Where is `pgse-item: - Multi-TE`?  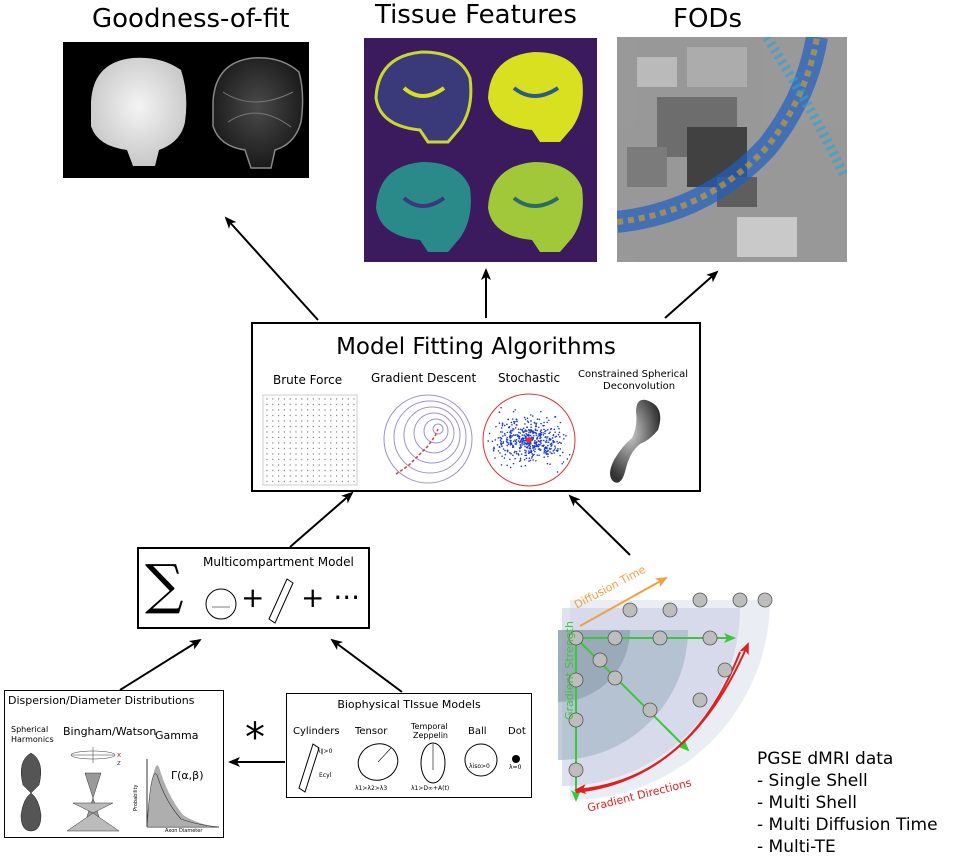 pgse-item: - Multi-TE is located at coordinates (796, 847).